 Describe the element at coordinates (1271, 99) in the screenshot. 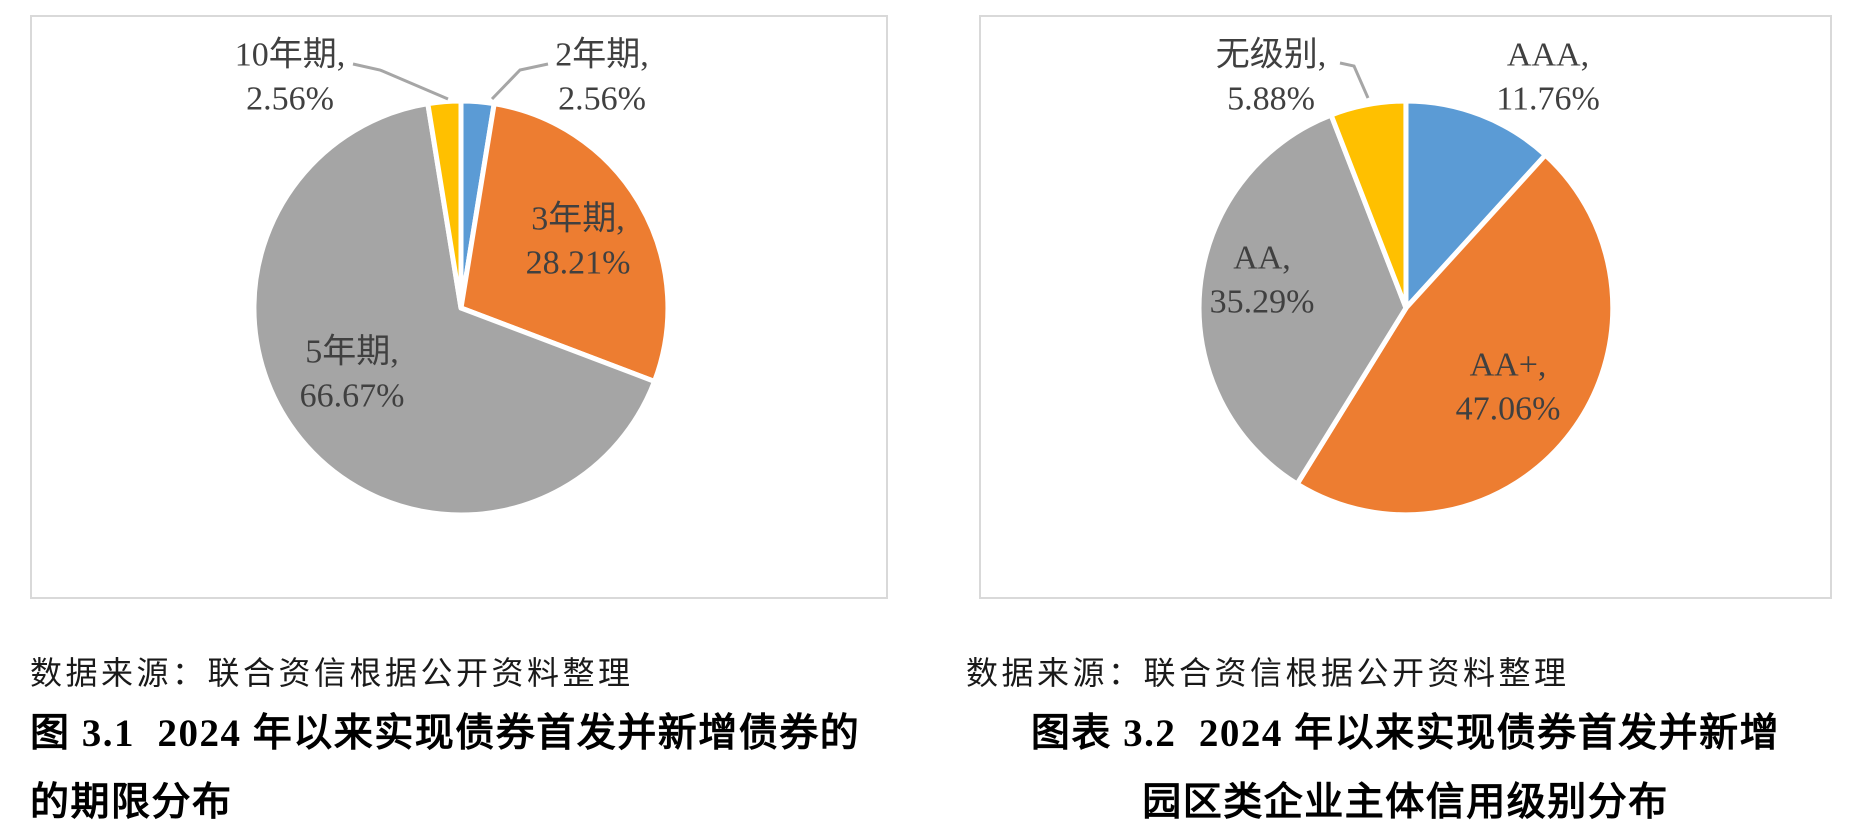

I see `pie-label-3-line2: 5.88%` at that location.